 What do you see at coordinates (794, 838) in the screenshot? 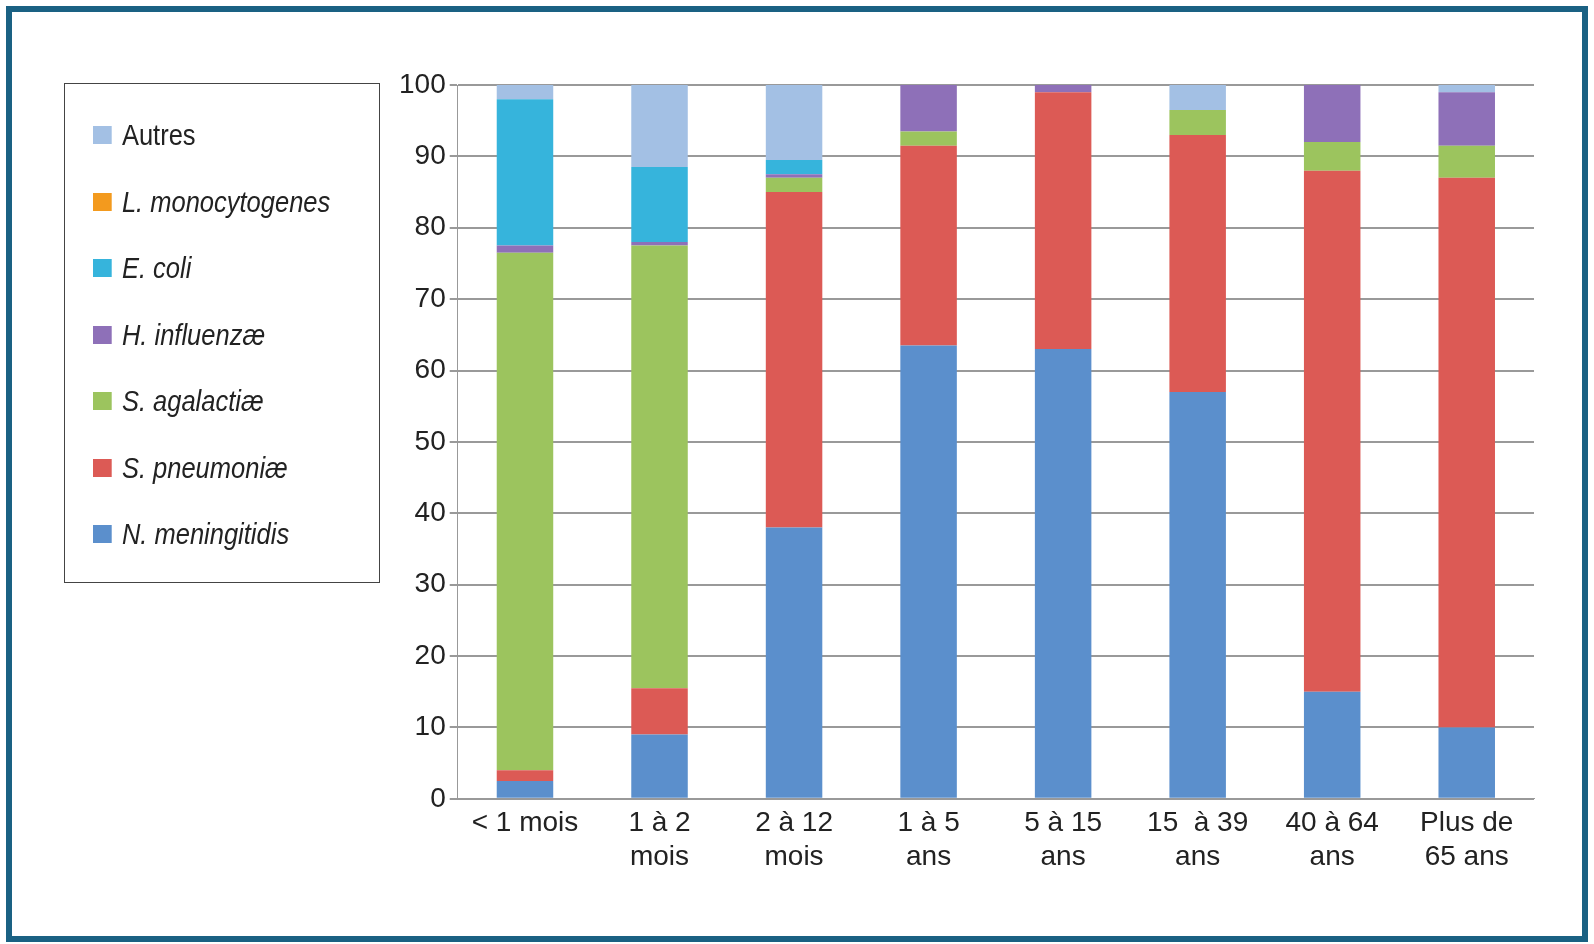
I see `x-tick-label: 2 à 12 mois` at bounding box center [794, 838].